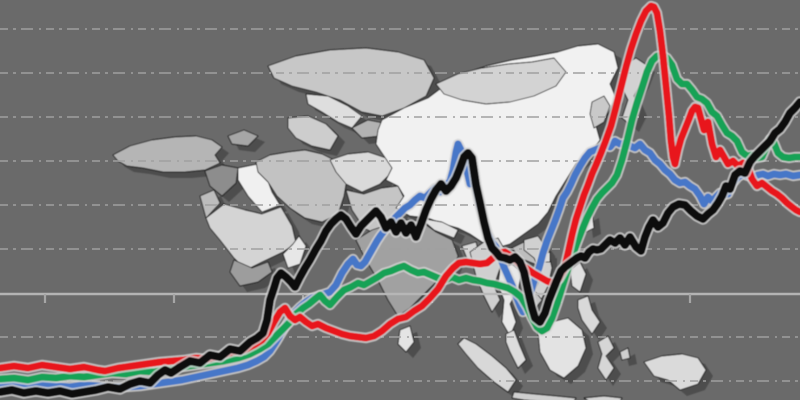 Image resolution: width=800 pixels, height=400 pixels. What do you see at coordinates (439, 228) in the screenshot?
I see `country-nepal-bhutan` at bounding box center [439, 228].